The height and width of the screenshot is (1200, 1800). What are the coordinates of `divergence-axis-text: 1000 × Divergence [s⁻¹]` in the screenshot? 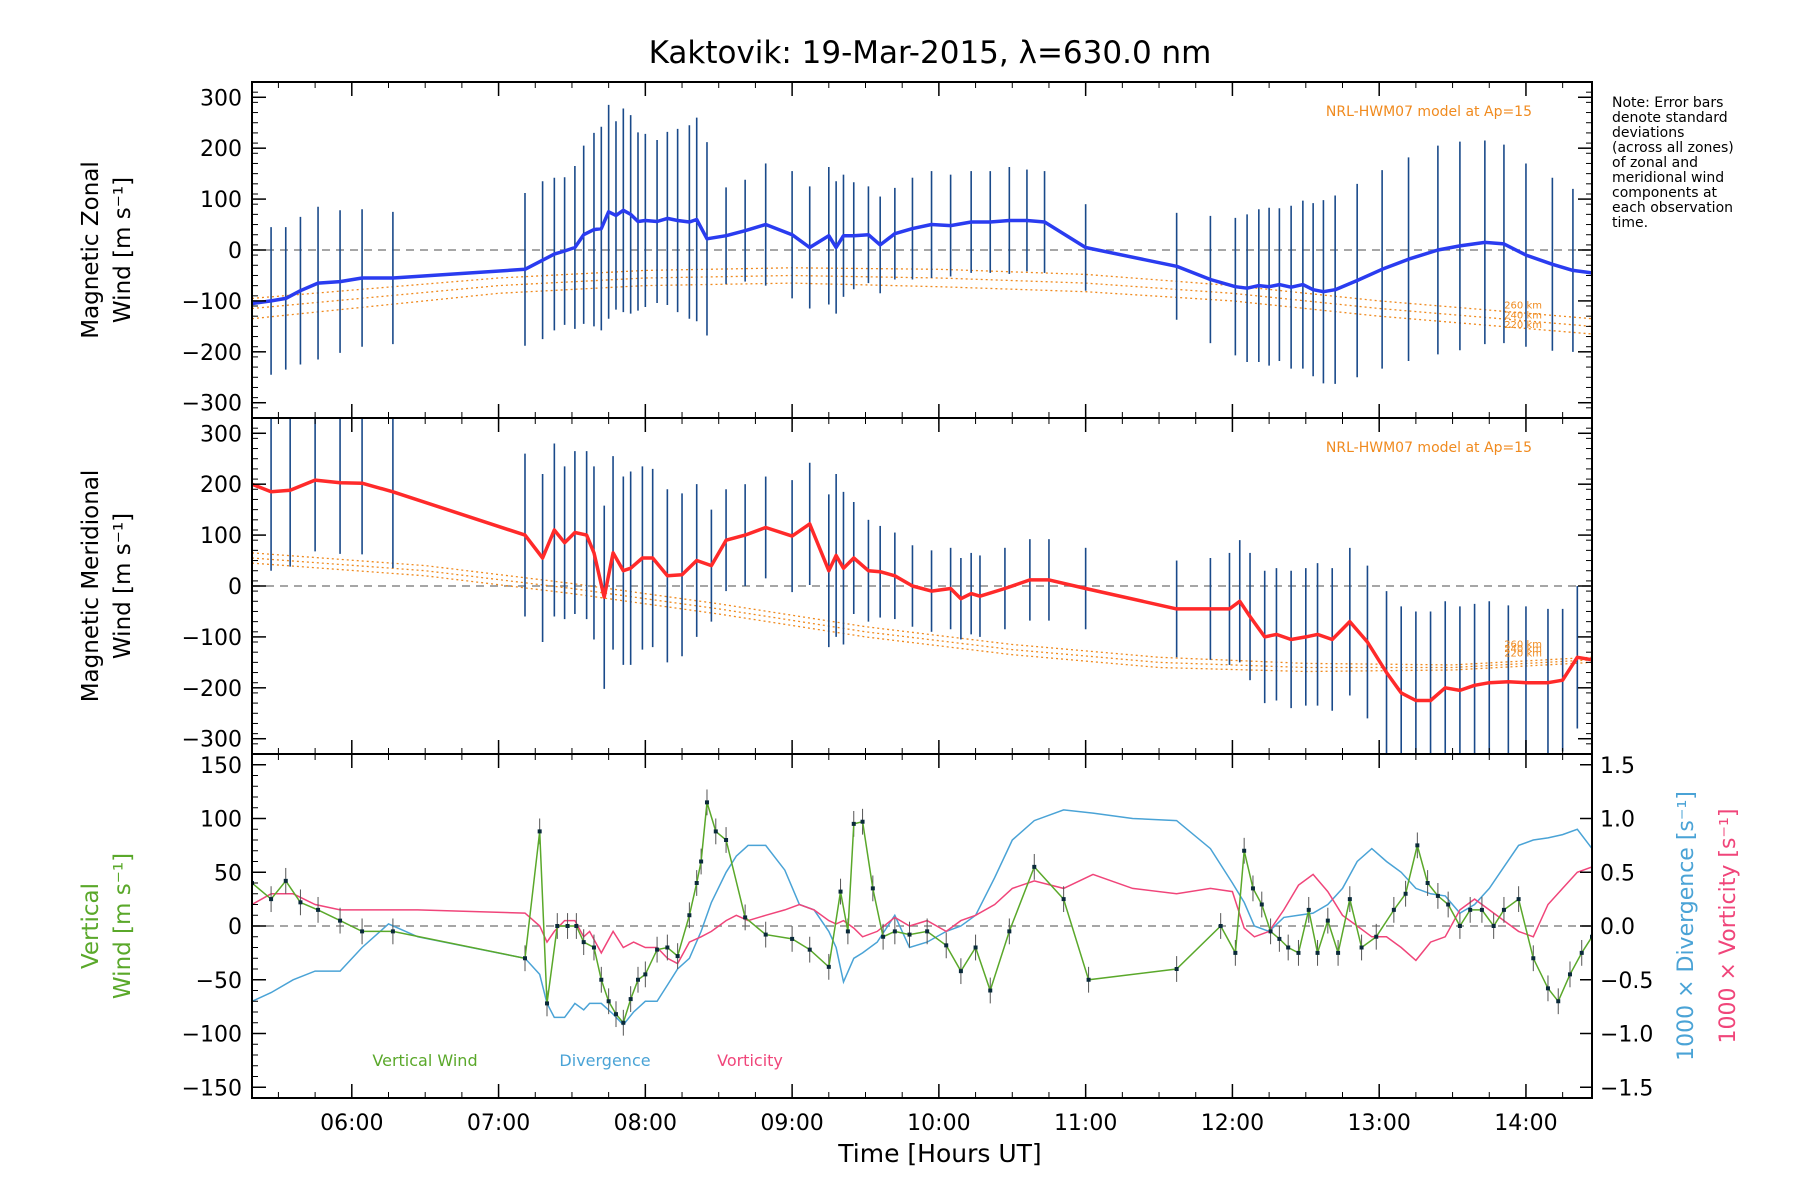 It's located at (1686, 926).